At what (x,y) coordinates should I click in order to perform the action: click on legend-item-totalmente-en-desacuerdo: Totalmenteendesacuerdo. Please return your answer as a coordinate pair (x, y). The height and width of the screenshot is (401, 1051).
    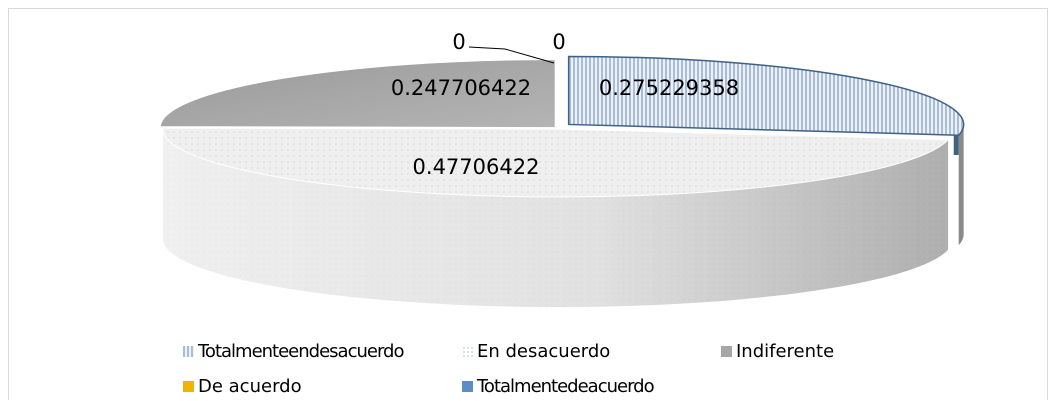
    Looking at the image, I should click on (293, 351).